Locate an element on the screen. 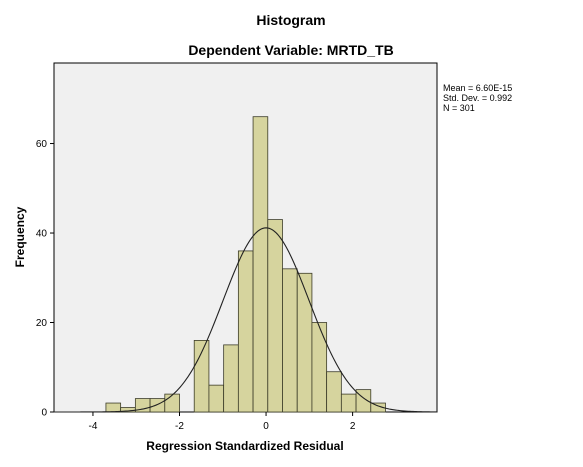 The height and width of the screenshot is (467, 583). chart-title: Histogram is located at coordinates (290, 20).